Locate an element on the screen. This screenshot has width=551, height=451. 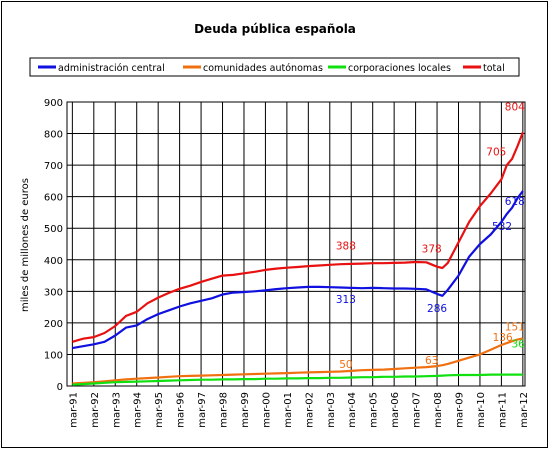
x-tick-label: mar-10 is located at coordinates (481, 410).